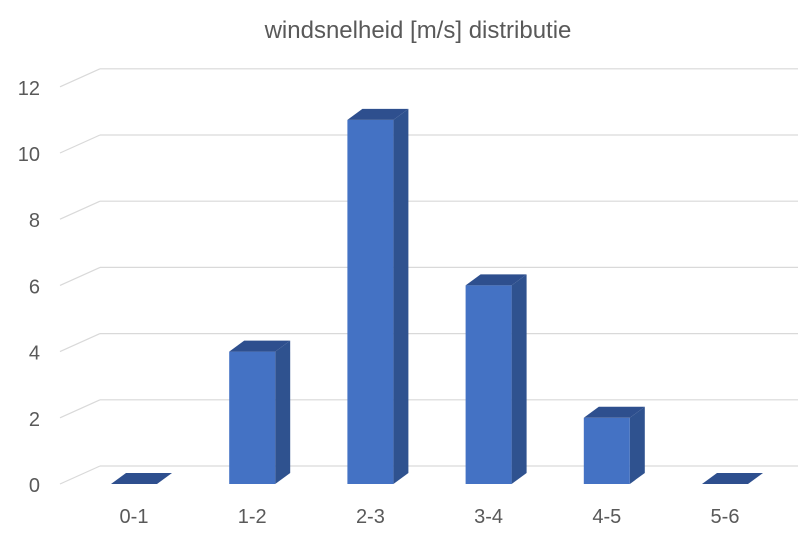  I want to click on x-tick-label: 1-2, so click(252, 517).